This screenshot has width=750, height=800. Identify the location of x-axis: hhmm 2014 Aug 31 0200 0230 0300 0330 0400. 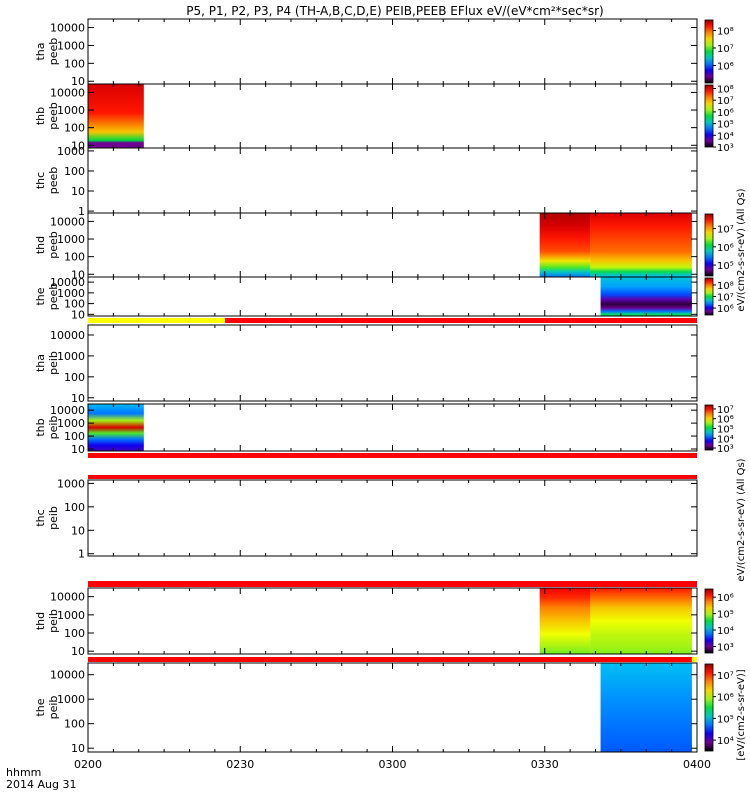
(358, 774).